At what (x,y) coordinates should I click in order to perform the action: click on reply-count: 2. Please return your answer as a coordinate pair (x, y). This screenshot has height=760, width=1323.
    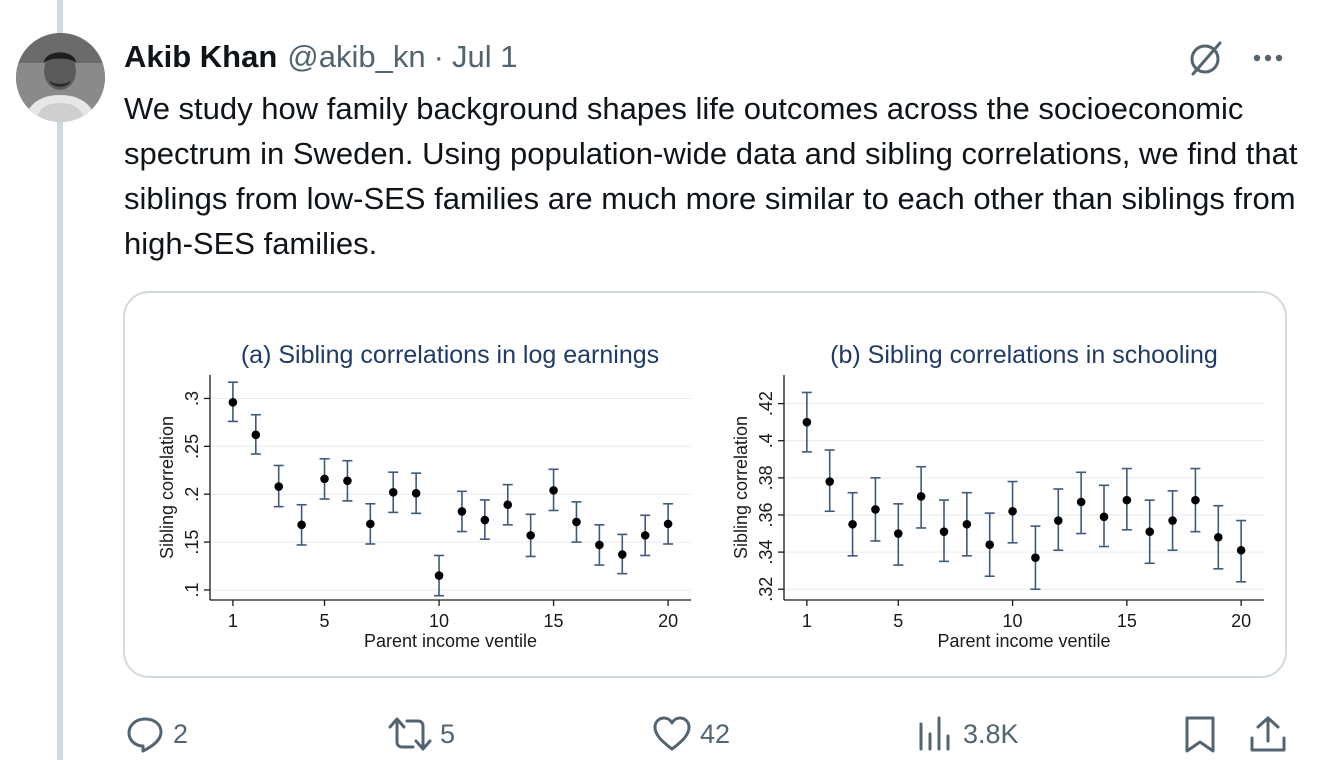
    Looking at the image, I should click on (181, 733).